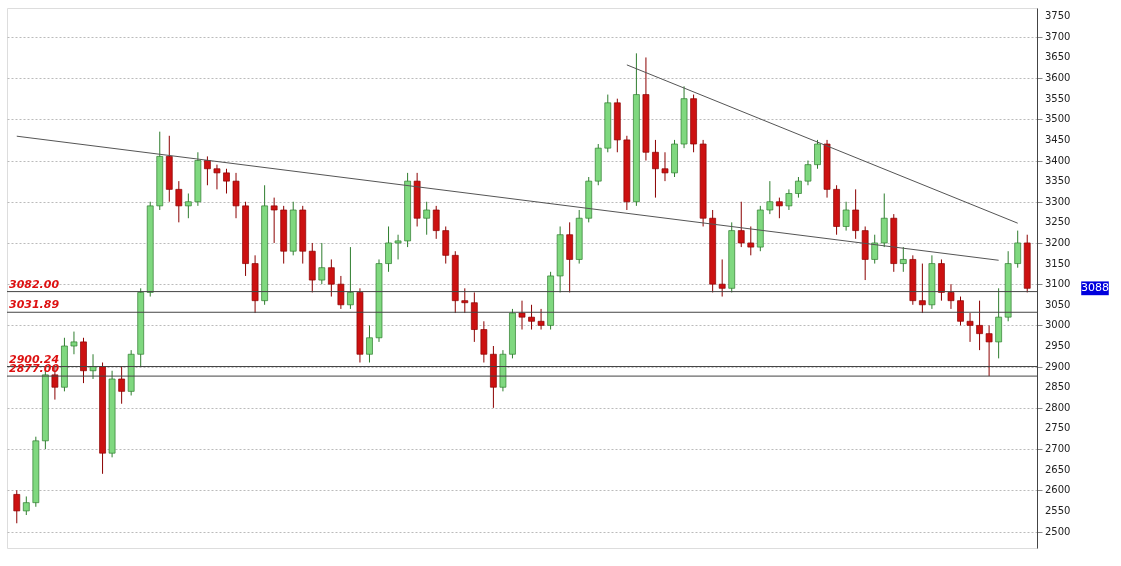 This screenshot has height=566, width=1121. I want to click on y-tick-label: 2650, so click(1058, 469).